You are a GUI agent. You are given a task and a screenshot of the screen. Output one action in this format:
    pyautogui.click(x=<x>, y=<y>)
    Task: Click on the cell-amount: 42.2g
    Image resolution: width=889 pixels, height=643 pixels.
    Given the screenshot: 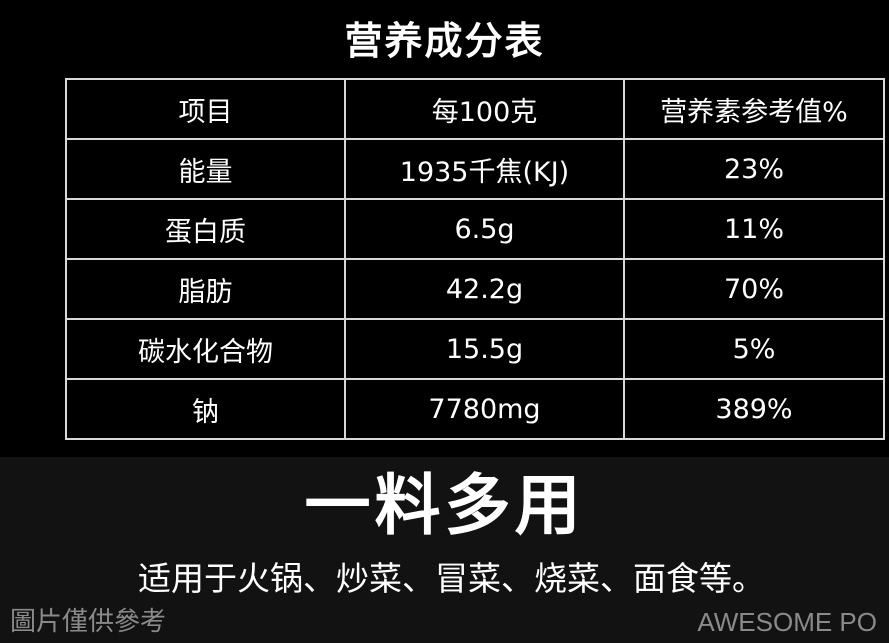 What is the action you would take?
    pyautogui.click(x=484, y=289)
    